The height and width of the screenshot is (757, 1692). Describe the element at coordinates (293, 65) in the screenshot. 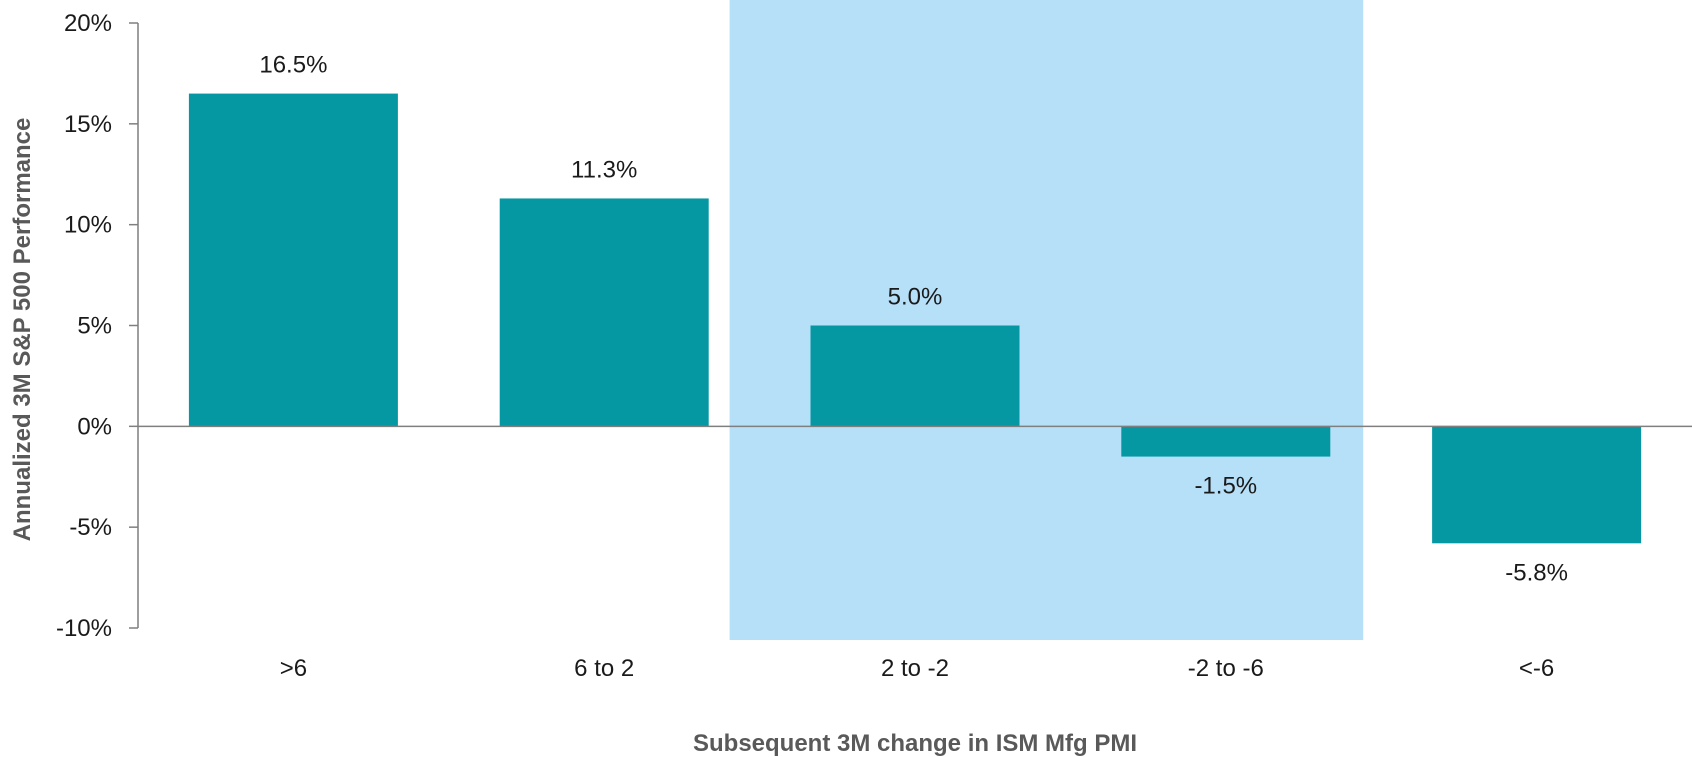

I see `data-label: 16.5%` at that location.